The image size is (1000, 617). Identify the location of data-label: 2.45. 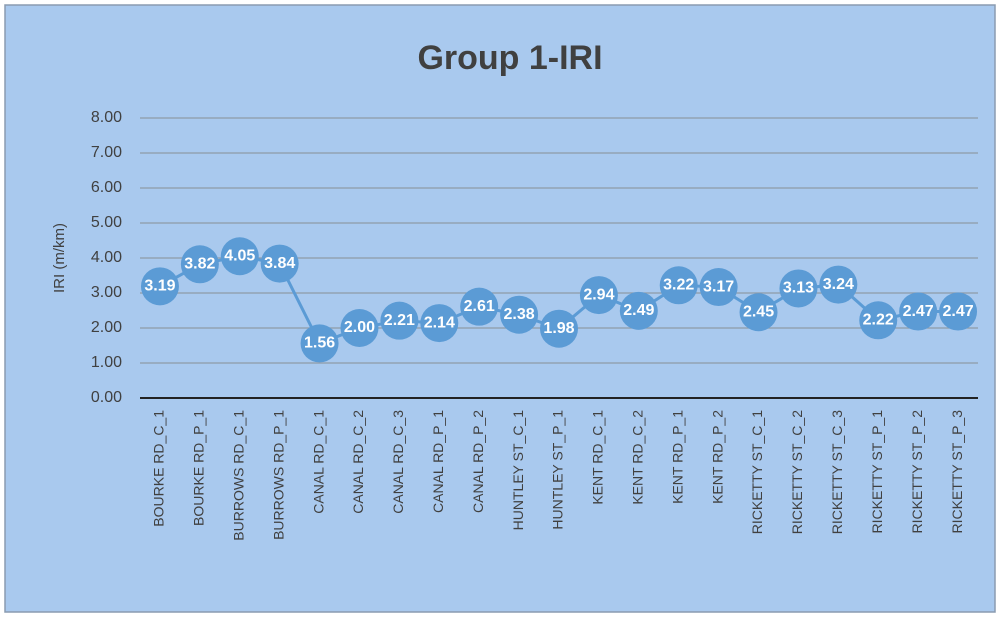
(758, 311).